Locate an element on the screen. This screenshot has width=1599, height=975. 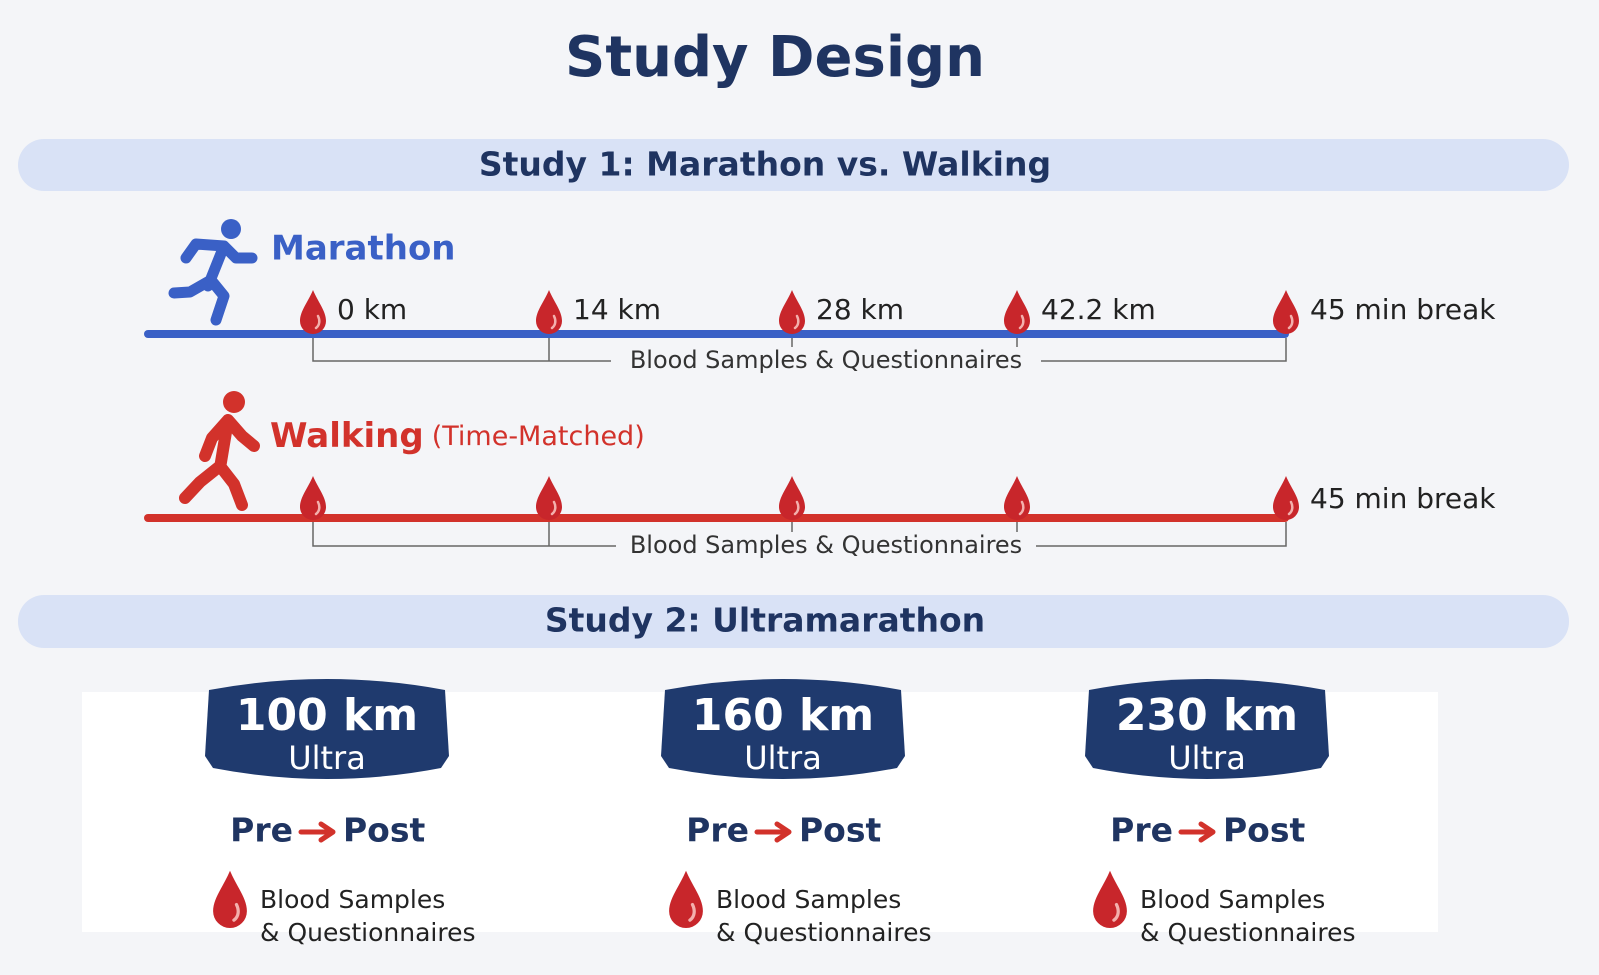
checkpoint-label: 42.2 km is located at coordinates (1098, 309).